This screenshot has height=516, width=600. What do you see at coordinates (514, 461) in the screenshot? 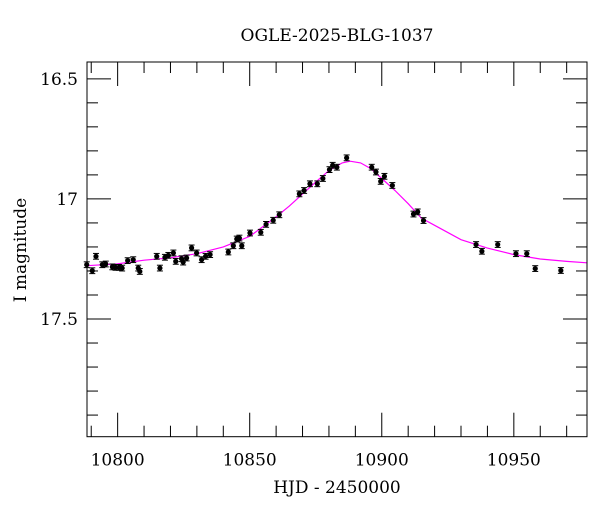
I see `x-tick-label: 10950` at bounding box center [514, 461].